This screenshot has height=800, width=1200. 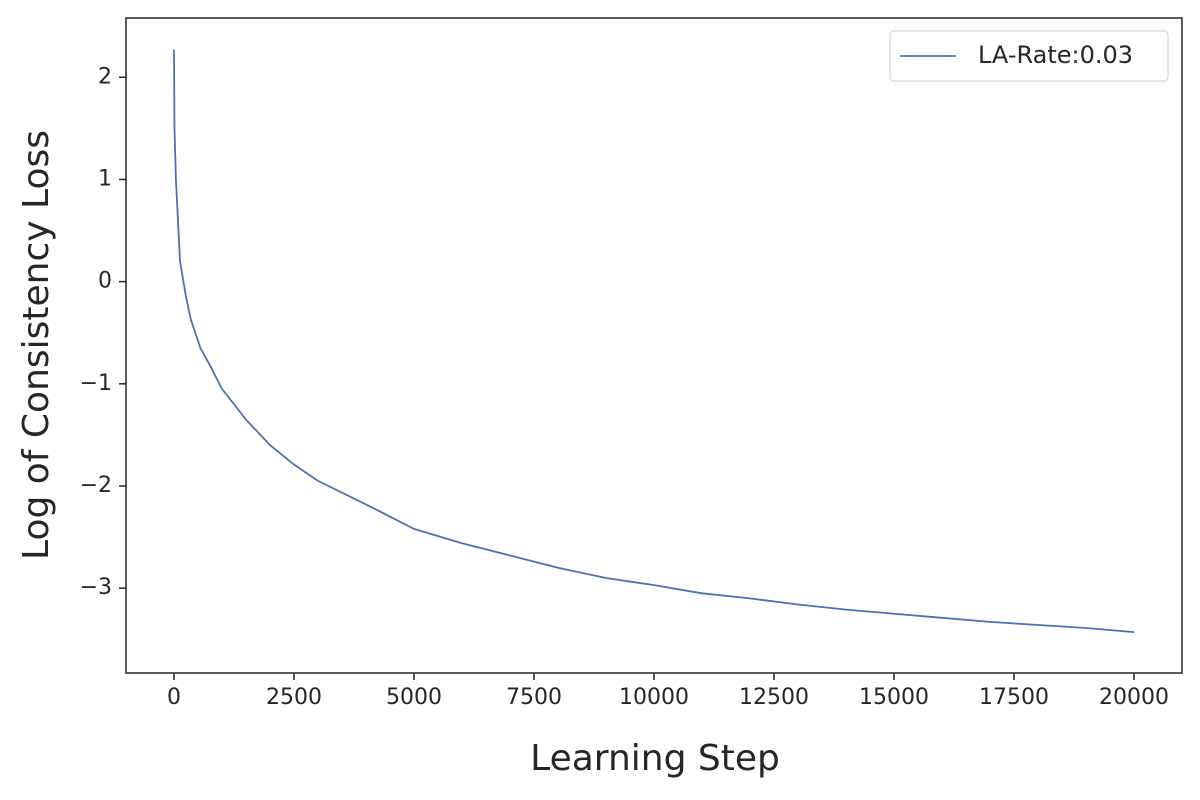 I want to click on x-tick-label: 2500, so click(x=294, y=697).